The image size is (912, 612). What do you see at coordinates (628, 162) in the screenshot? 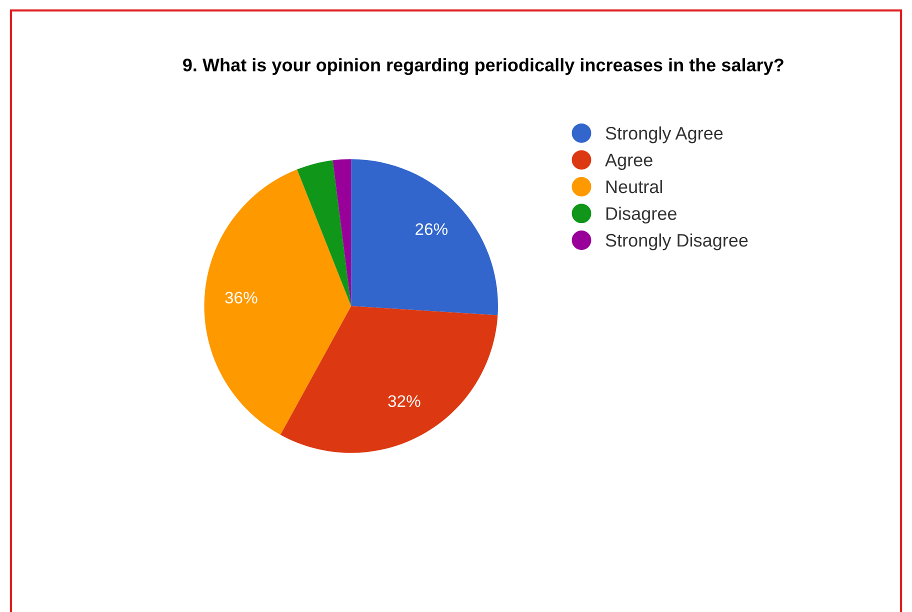
I see `legend-label: Agree` at bounding box center [628, 162].